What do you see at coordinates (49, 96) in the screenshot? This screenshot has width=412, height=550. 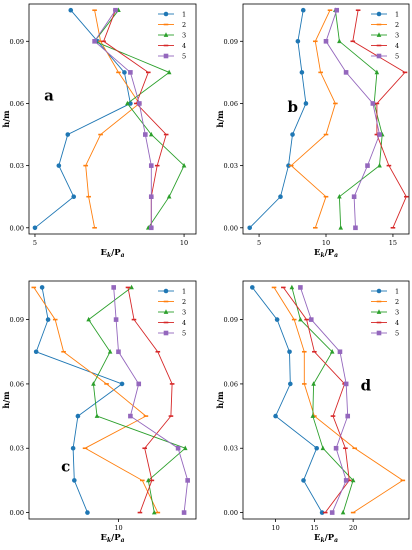 I see `panel-label: a` at bounding box center [49, 96].